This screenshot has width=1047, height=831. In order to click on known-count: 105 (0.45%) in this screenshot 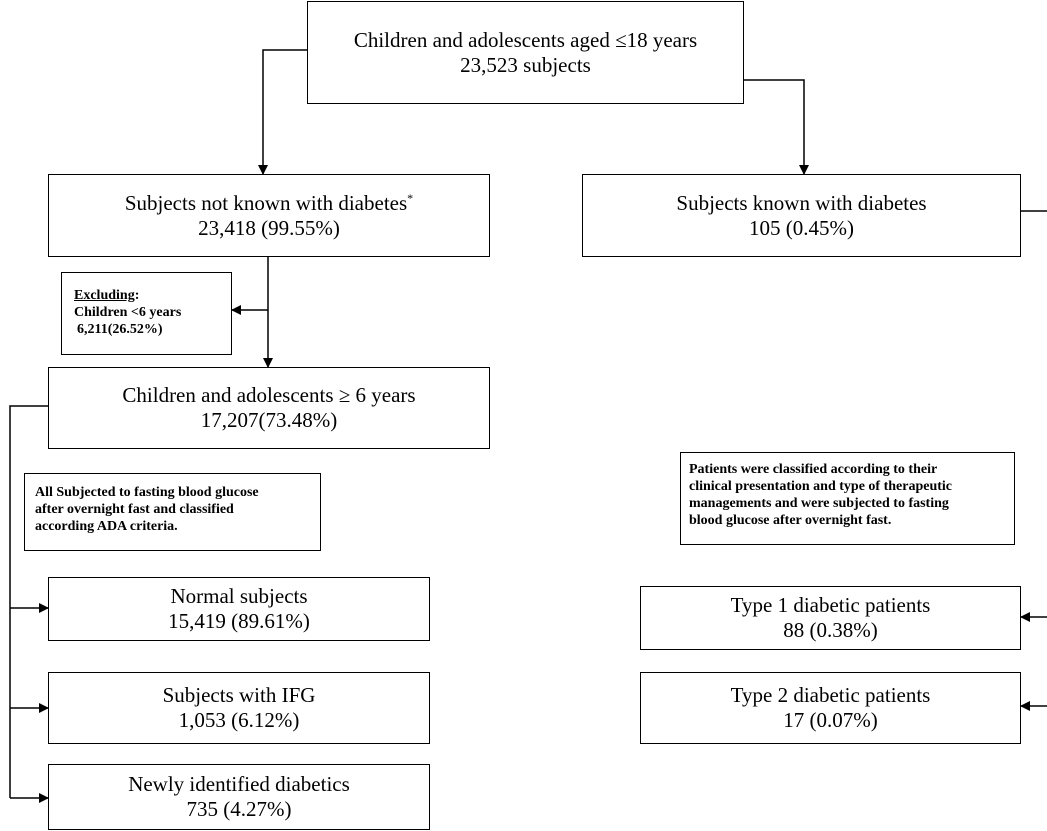, I will do `click(801, 227)`.